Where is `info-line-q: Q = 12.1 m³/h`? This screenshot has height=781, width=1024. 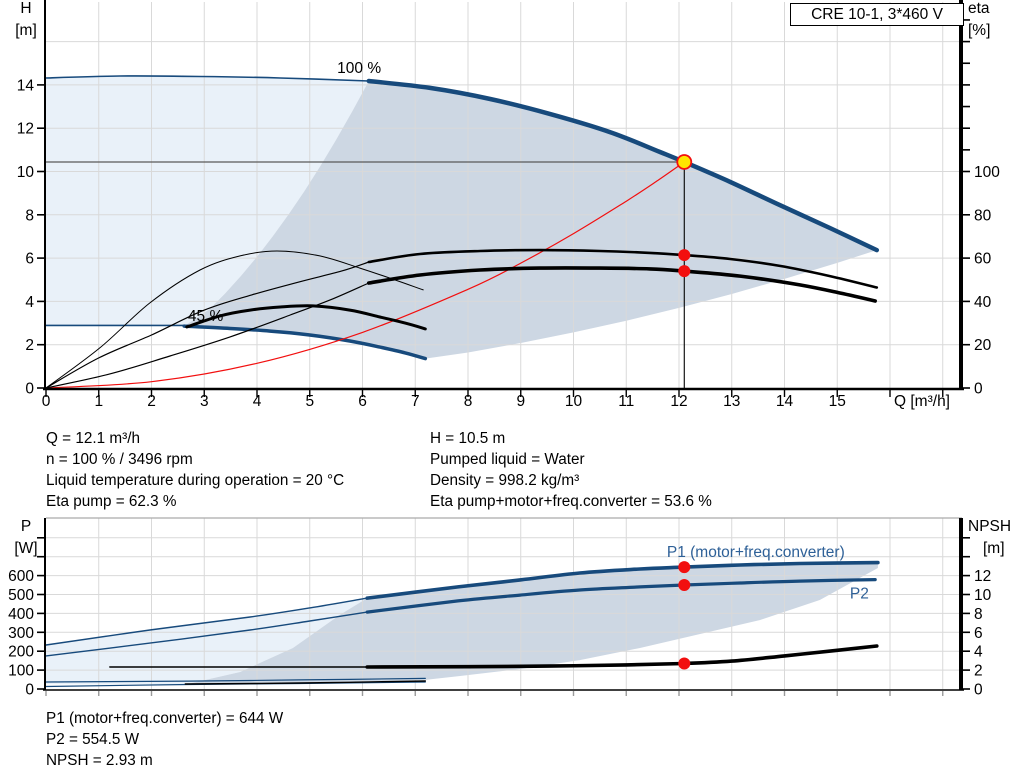 info-line-q: Q = 12.1 m³/h is located at coordinates (93, 438).